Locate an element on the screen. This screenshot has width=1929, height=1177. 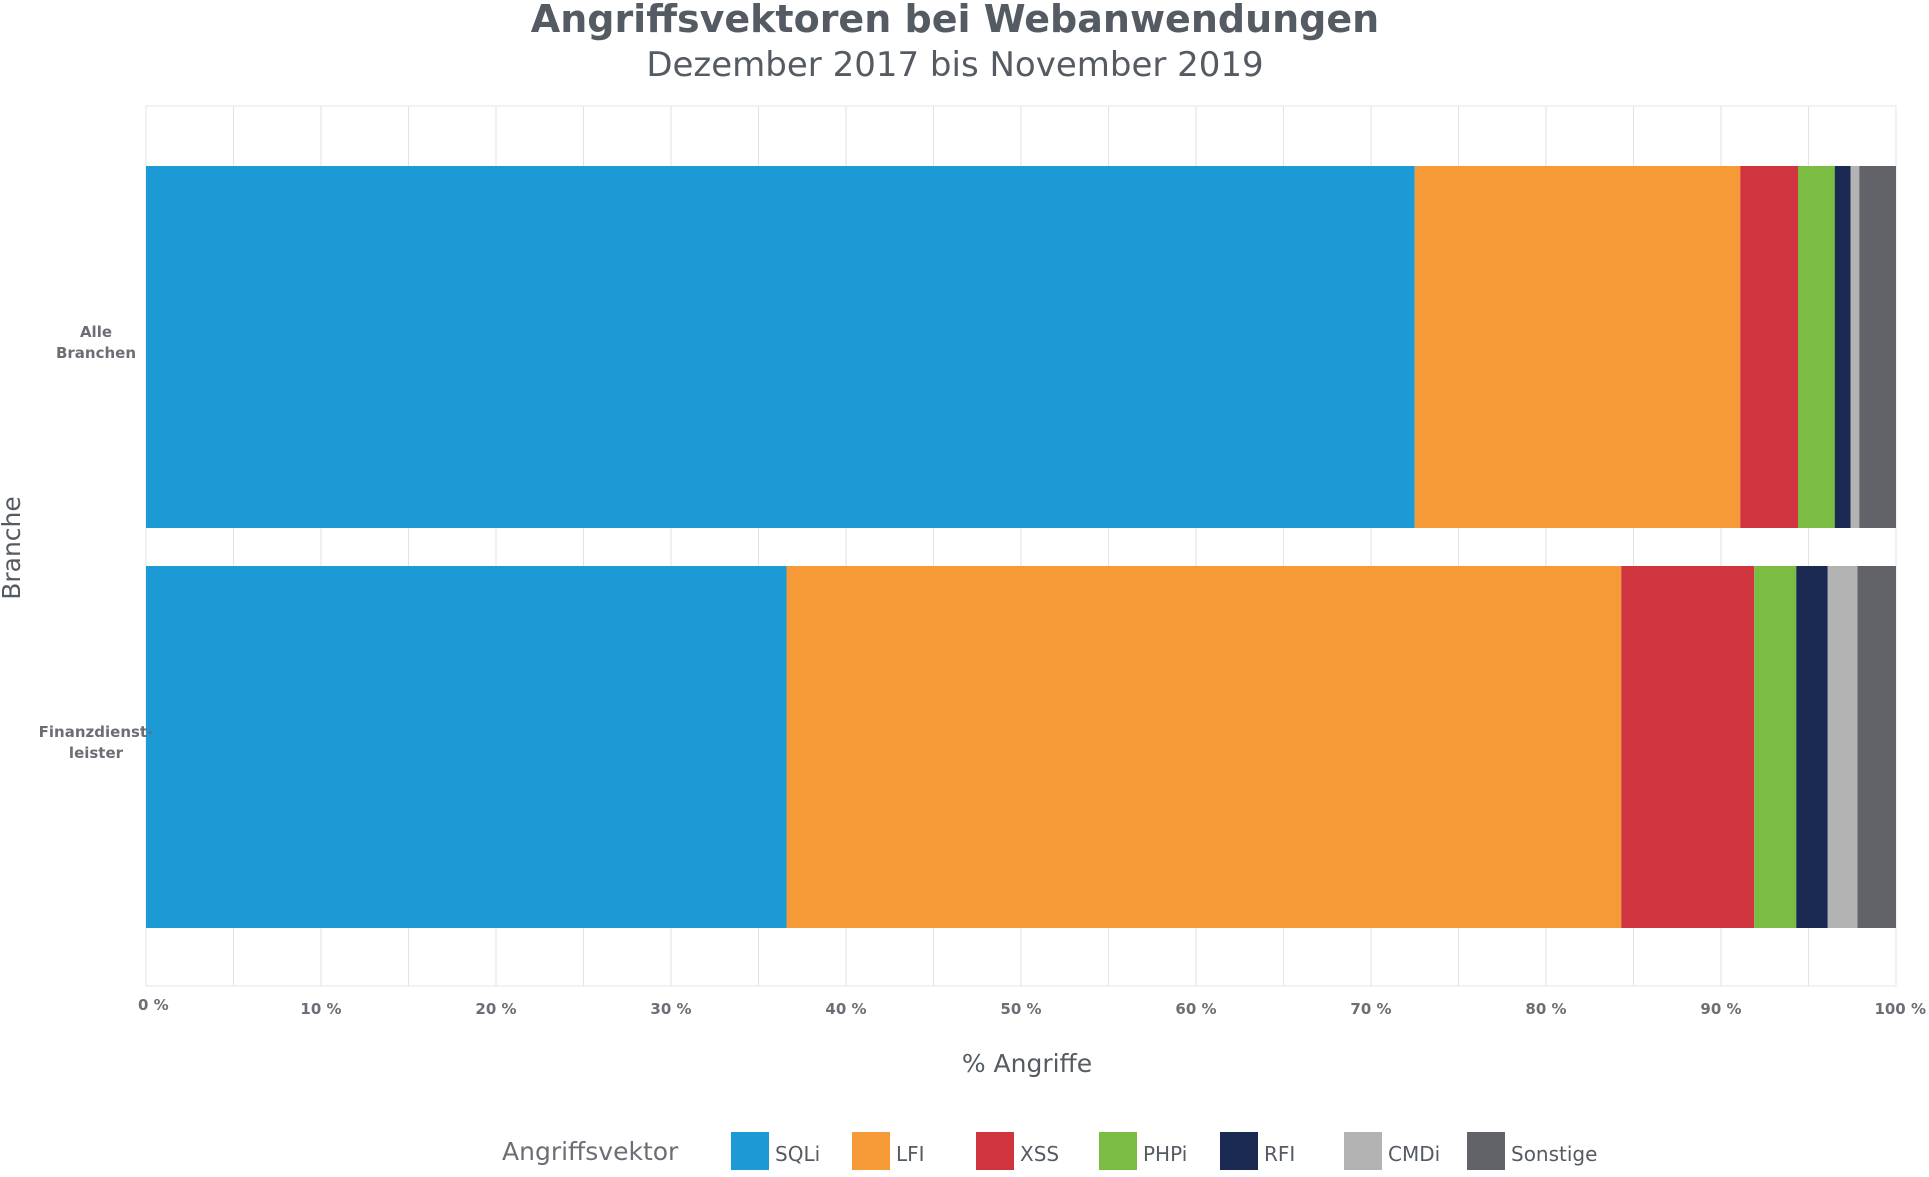
chart-subtitle: Dezember 2017 bis November 2019 is located at coordinates (954, 65).